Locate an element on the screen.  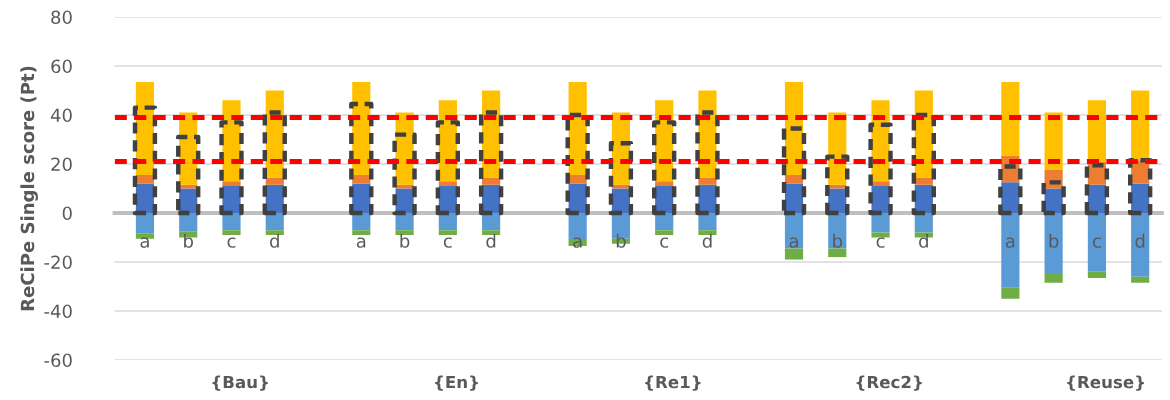
y-tick-label: -20 is located at coordinates (58, 262).